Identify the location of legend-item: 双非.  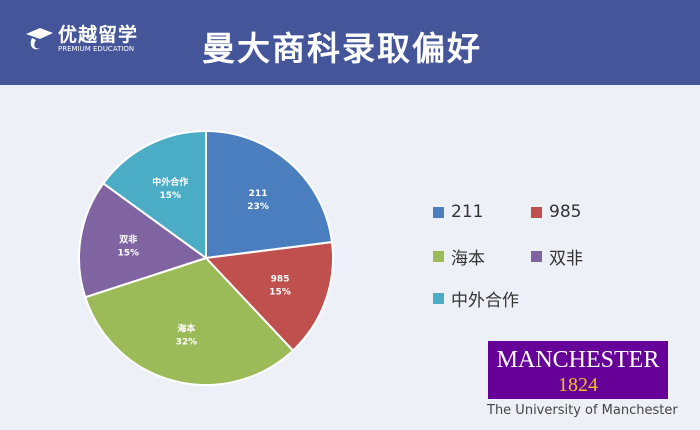
(580, 256).